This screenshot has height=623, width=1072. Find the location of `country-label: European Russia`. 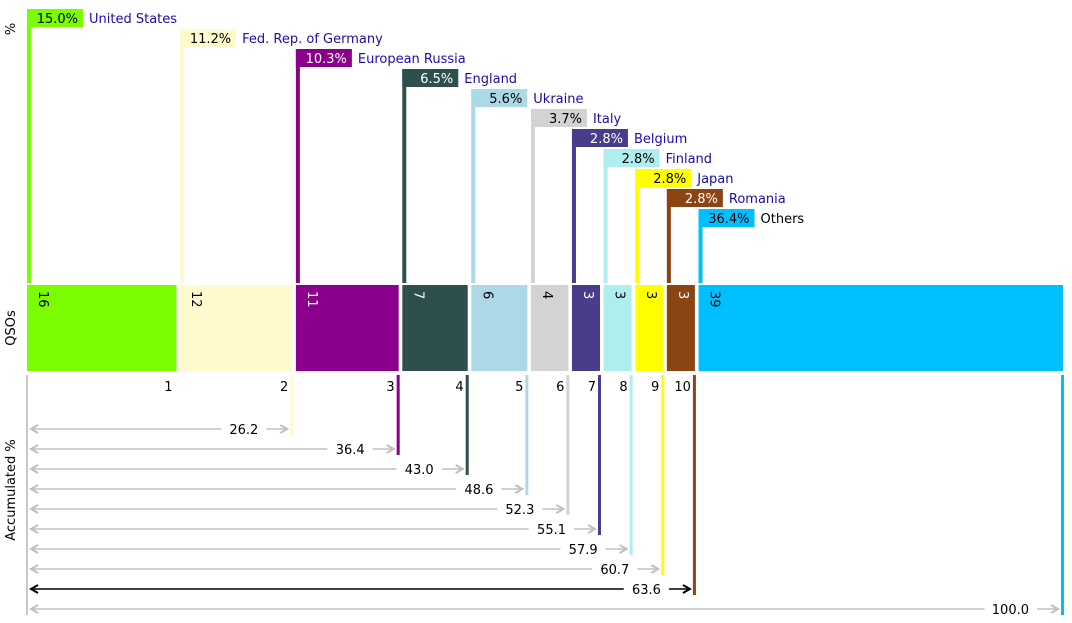

country-label: European Russia is located at coordinates (412, 59).